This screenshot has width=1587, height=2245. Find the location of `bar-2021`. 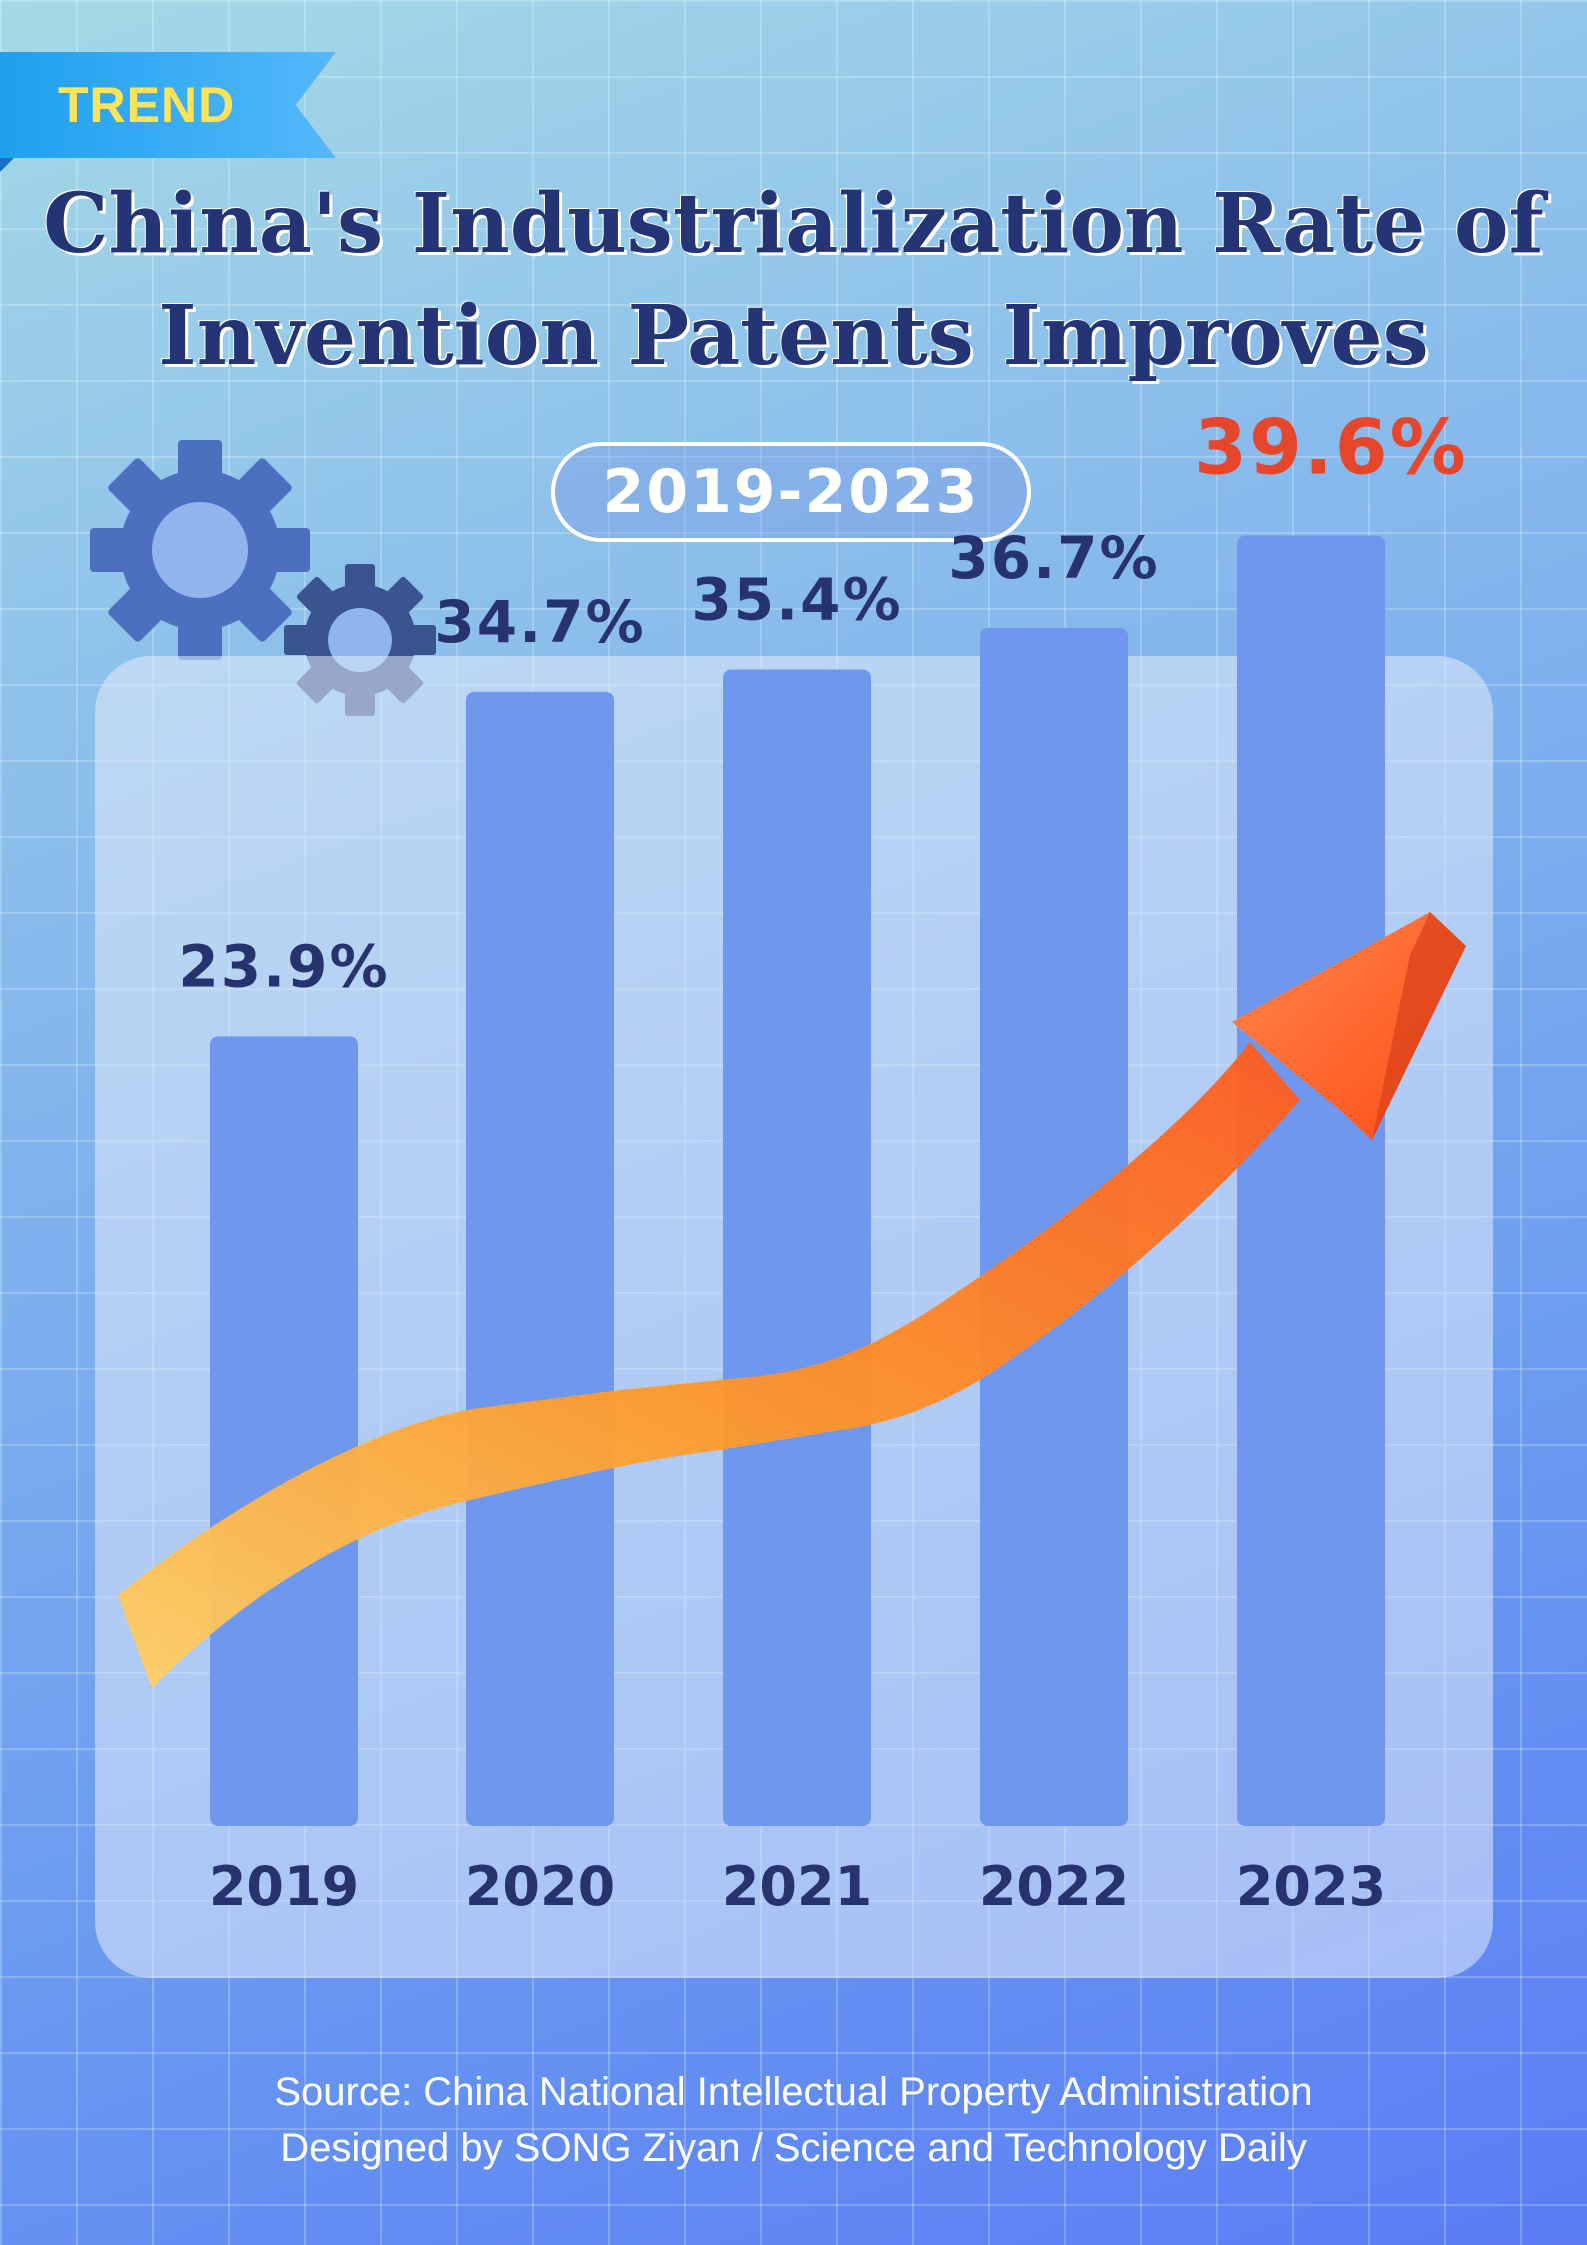

bar-2021 is located at coordinates (797, 1247).